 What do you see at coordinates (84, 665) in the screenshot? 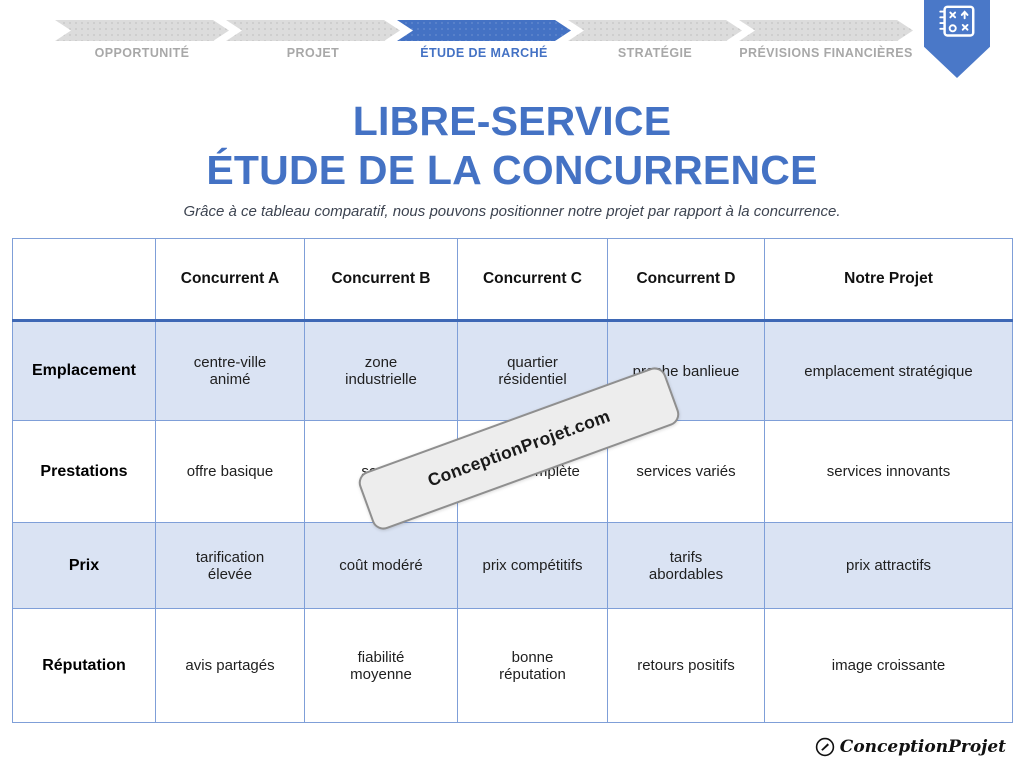
I see `row-label: Réputation` at bounding box center [84, 665].